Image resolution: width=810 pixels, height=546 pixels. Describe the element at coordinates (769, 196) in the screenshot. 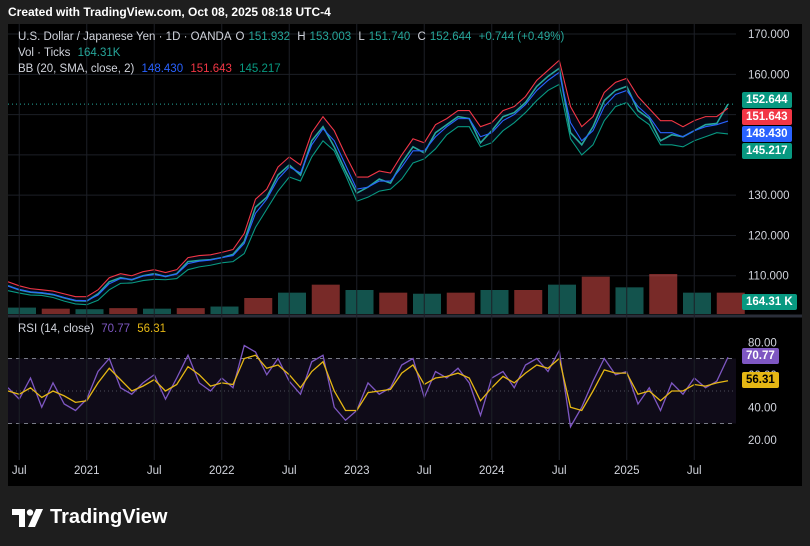

I see `price-axis-tick: 130.000` at that location.